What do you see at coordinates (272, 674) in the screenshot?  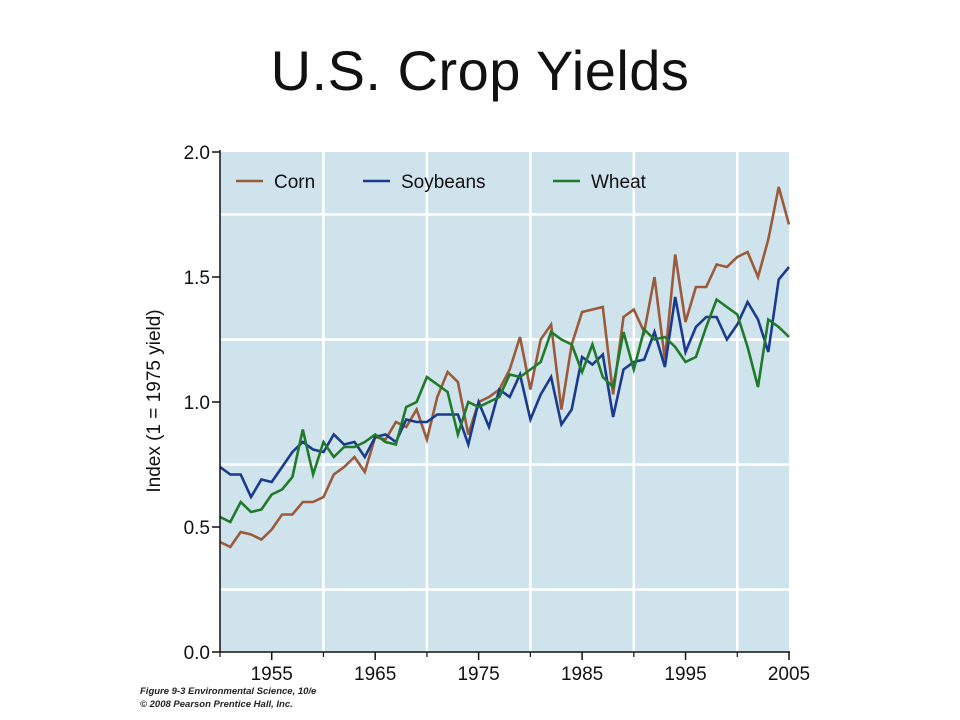 I see `x-tick-label: 1955` at bounding box center [272, 674].